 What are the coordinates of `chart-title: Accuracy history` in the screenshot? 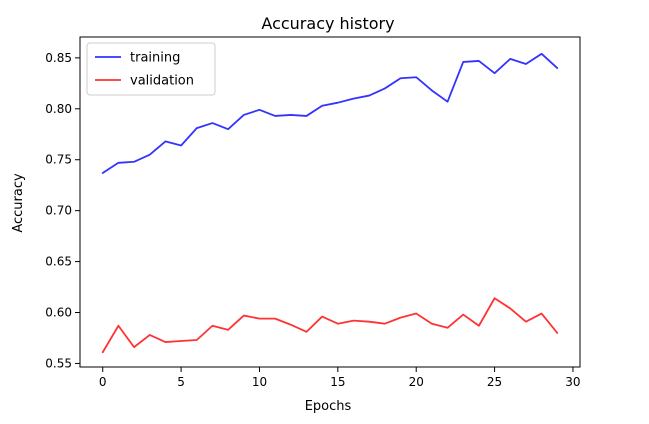 It's located at (327, 23).